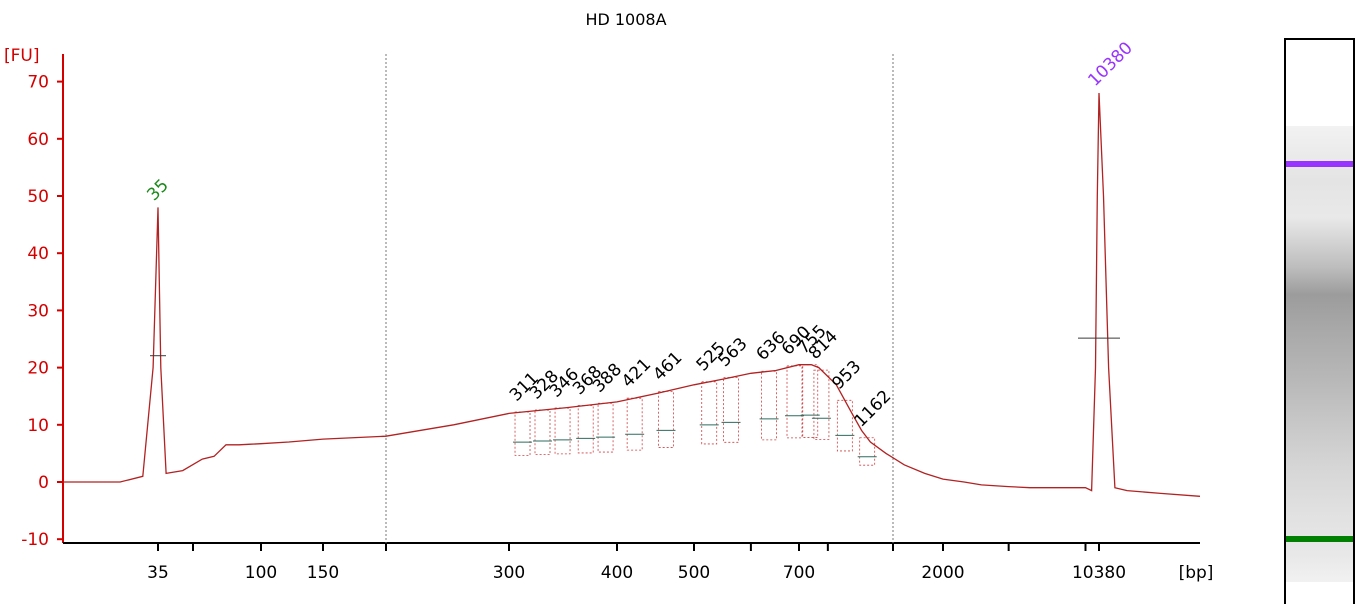 The height and width of the screenshot is (607, 1361). I want to click on marker-peak-label: 10380, so click(1110, 64).